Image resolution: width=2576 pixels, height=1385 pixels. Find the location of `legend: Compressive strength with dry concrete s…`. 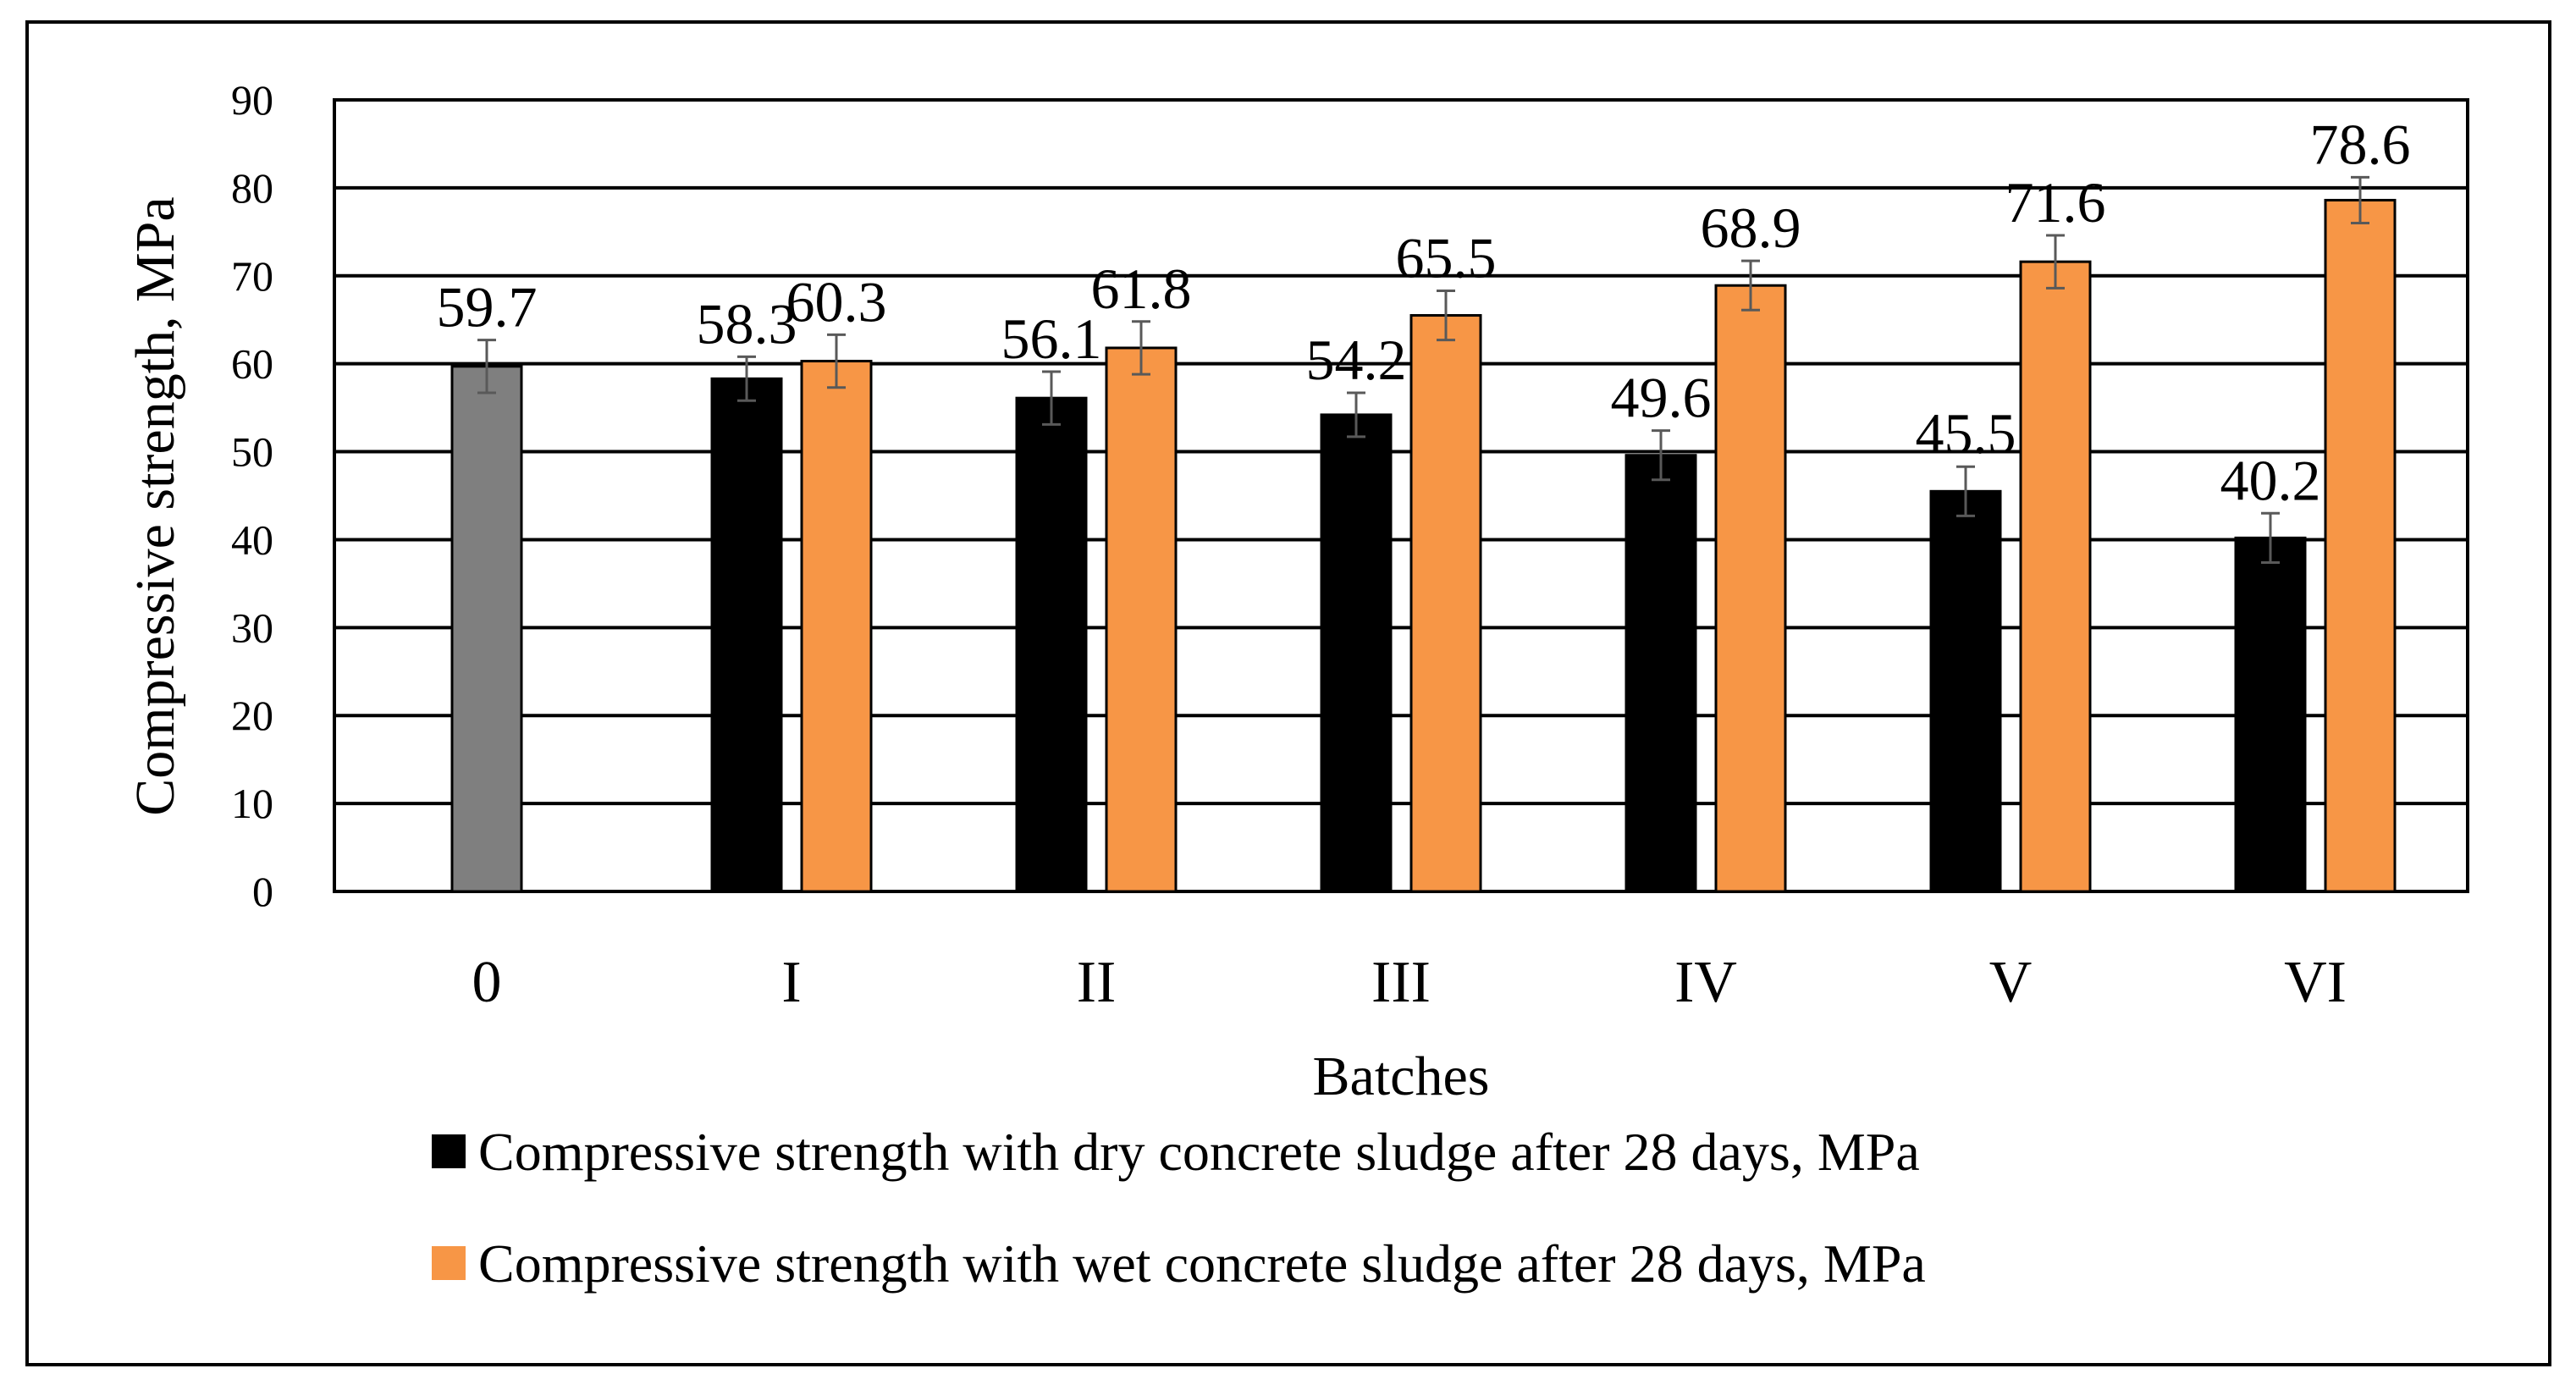

legend: Compressive strength with dry concrete s… is located at coordinates (1179, 1208).